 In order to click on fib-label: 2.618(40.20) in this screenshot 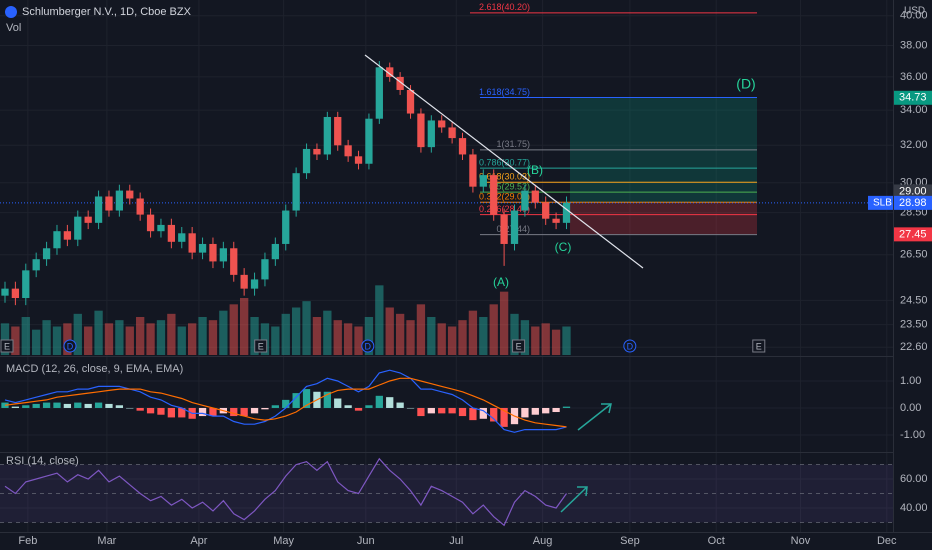, I will do `click(504, 7)`.